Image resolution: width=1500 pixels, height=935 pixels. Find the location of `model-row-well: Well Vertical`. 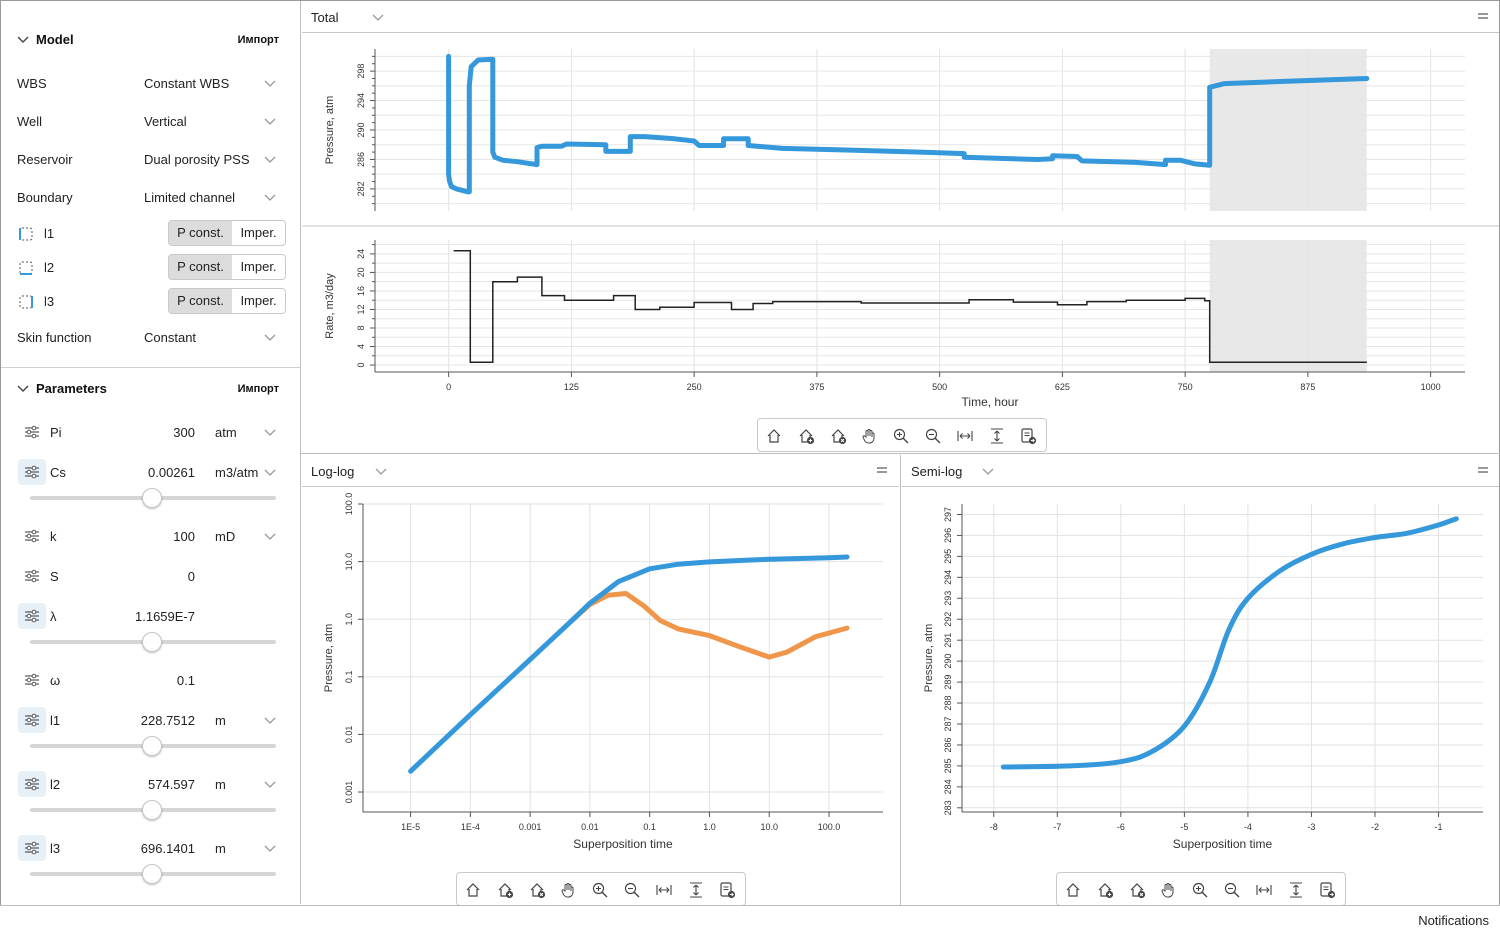

model-row-well: Well Vertical is located at coordinates (151, 122).